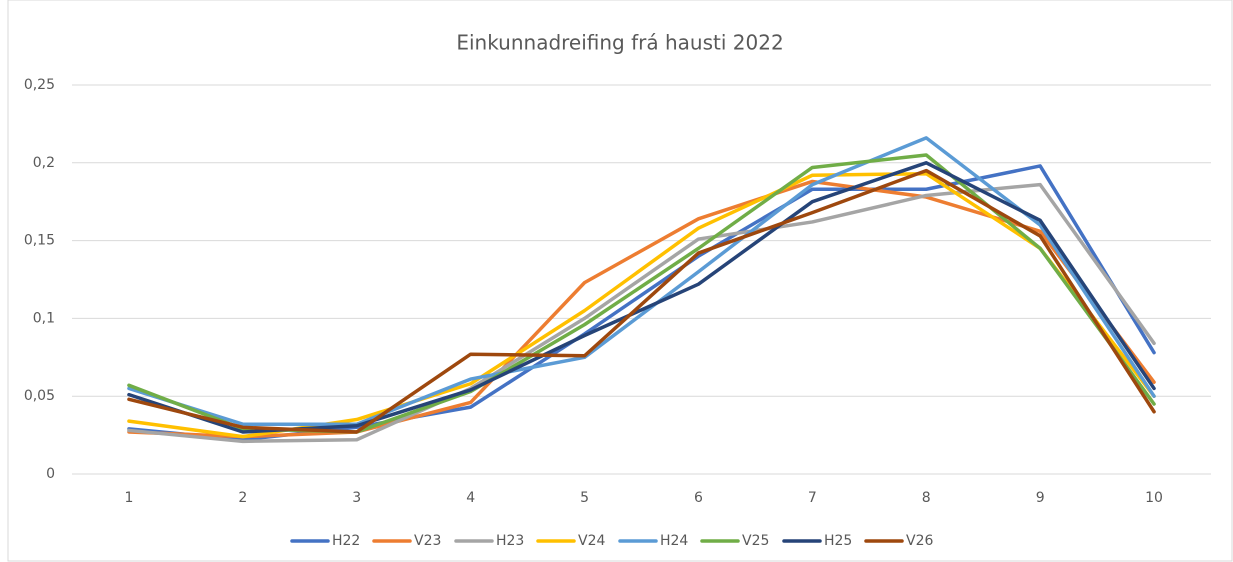 The image size is (1233, 562). I want to click on y-tick-label: 0,05, so click(39, 396).